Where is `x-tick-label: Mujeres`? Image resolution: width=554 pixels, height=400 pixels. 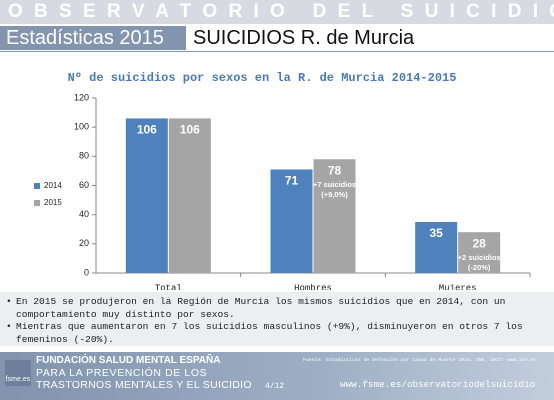 x-tick-label: Mujeres is located at coordinates (458, 286).